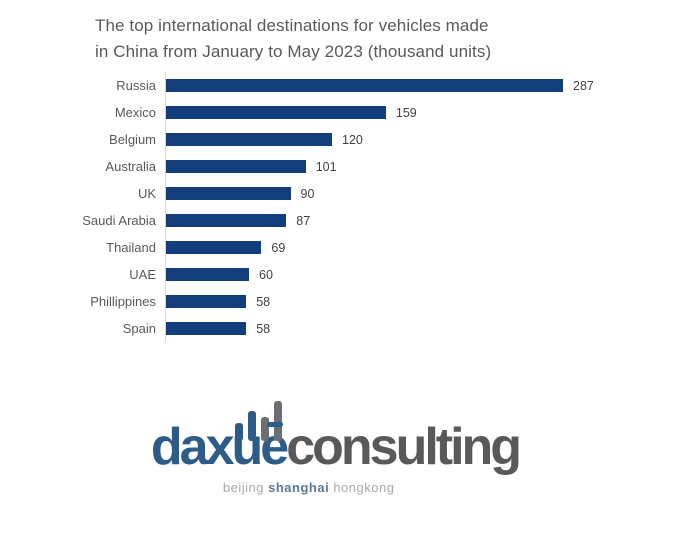 Image resolution: width=700 pixels, height=560 pixels. What do you see at coordinates (432, 220) in the screenshot?
I see `bar-track: 87` at bounding box center [432, 220].